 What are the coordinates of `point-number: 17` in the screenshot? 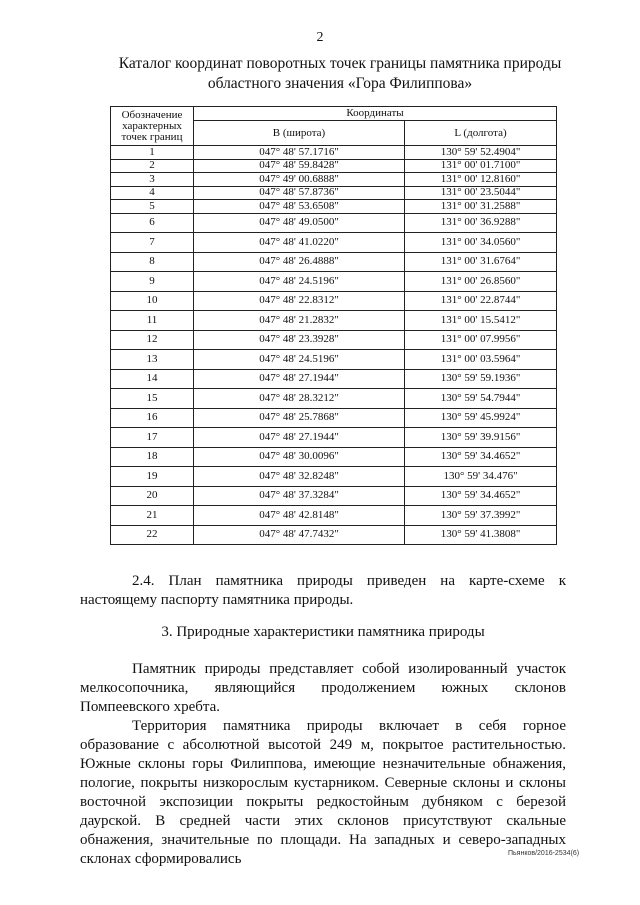 It's located at (152, 437).